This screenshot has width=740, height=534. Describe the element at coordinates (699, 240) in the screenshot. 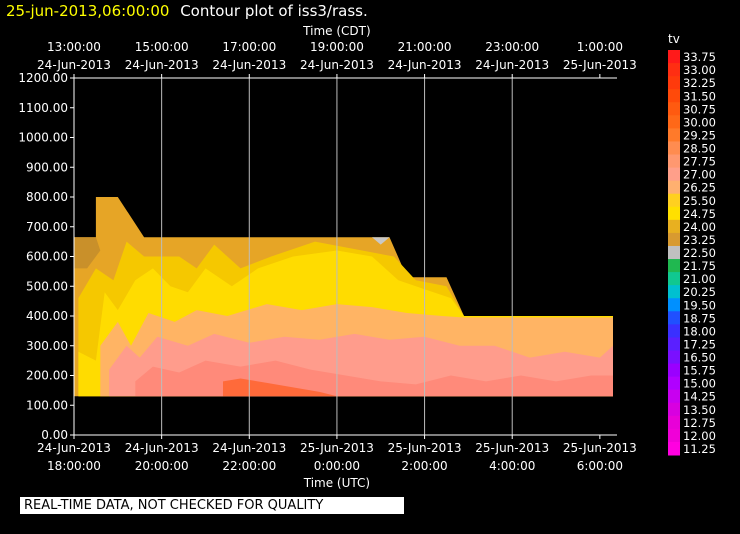

I see `colorbar-level-label: 23.25` at that location.